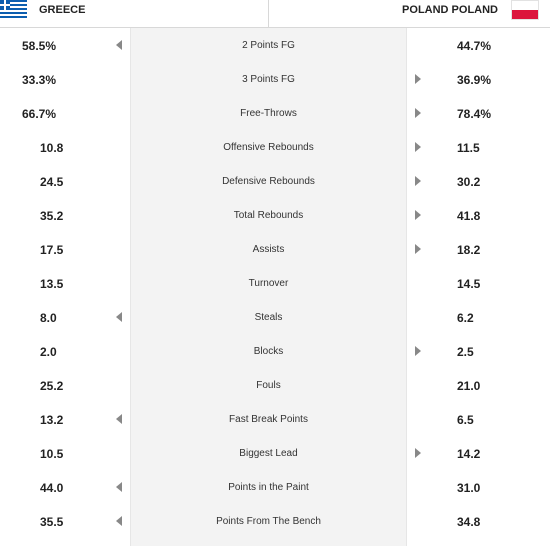 This screenshot has height=546, width=550. Describe the element at coordinates (268, 453) in the screenshot. I see `stat-label: Biggest Lead` at that location.